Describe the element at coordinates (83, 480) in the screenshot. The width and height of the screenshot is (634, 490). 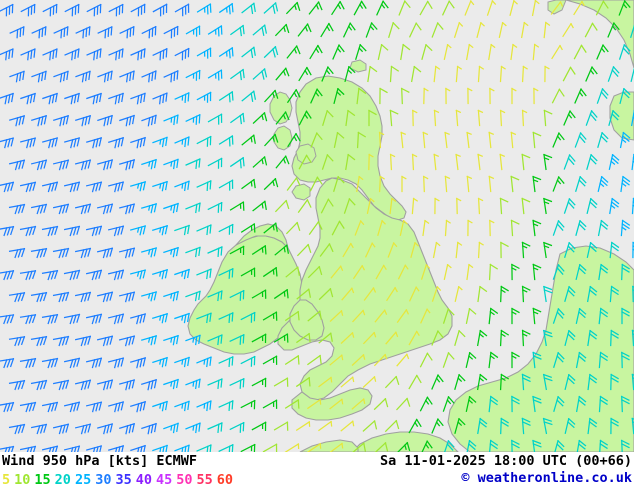
I see `legend-value-25: 25` at that location.